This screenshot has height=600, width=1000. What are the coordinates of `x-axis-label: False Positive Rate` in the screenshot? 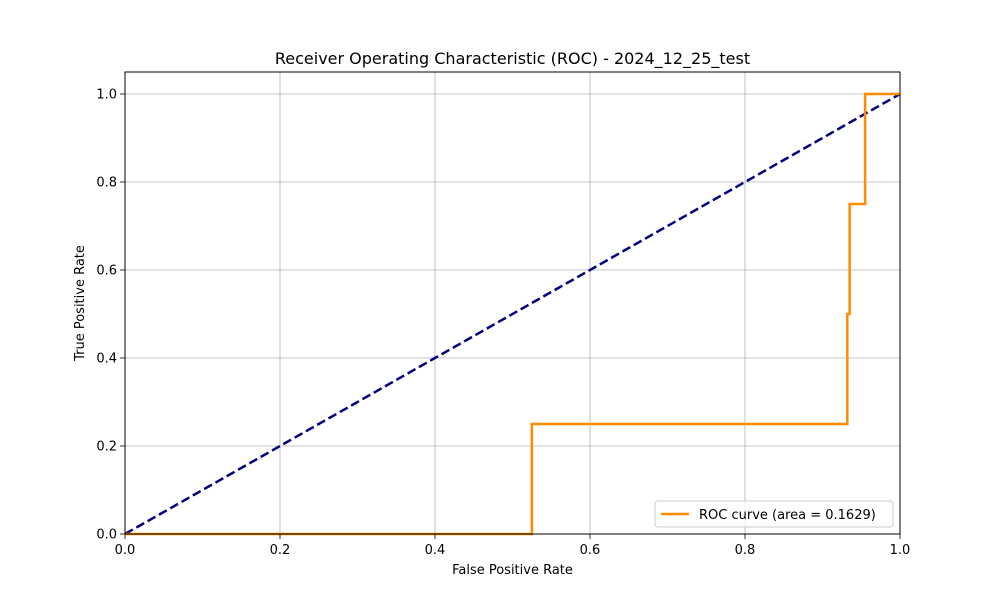 It's located at (512, 570).